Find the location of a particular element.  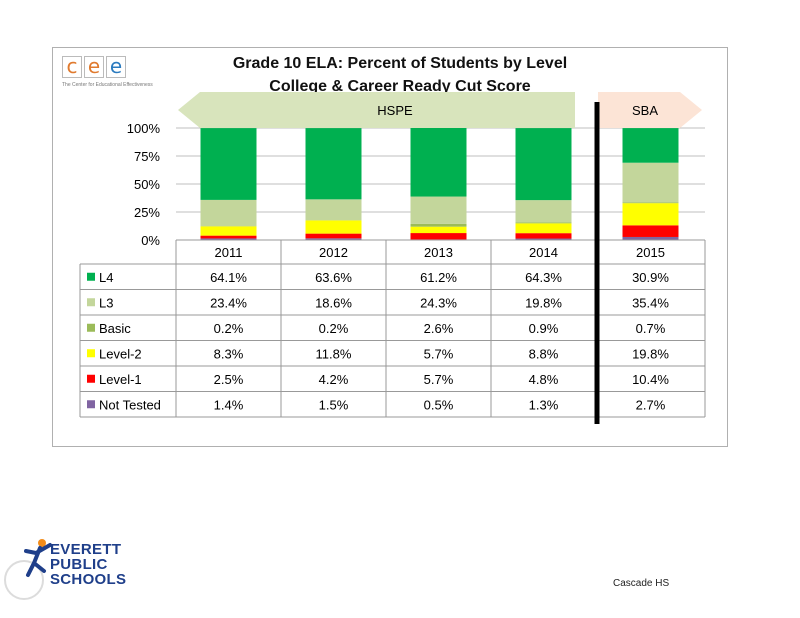

y-tick-label: 50% is located at coordinates (147, 184).